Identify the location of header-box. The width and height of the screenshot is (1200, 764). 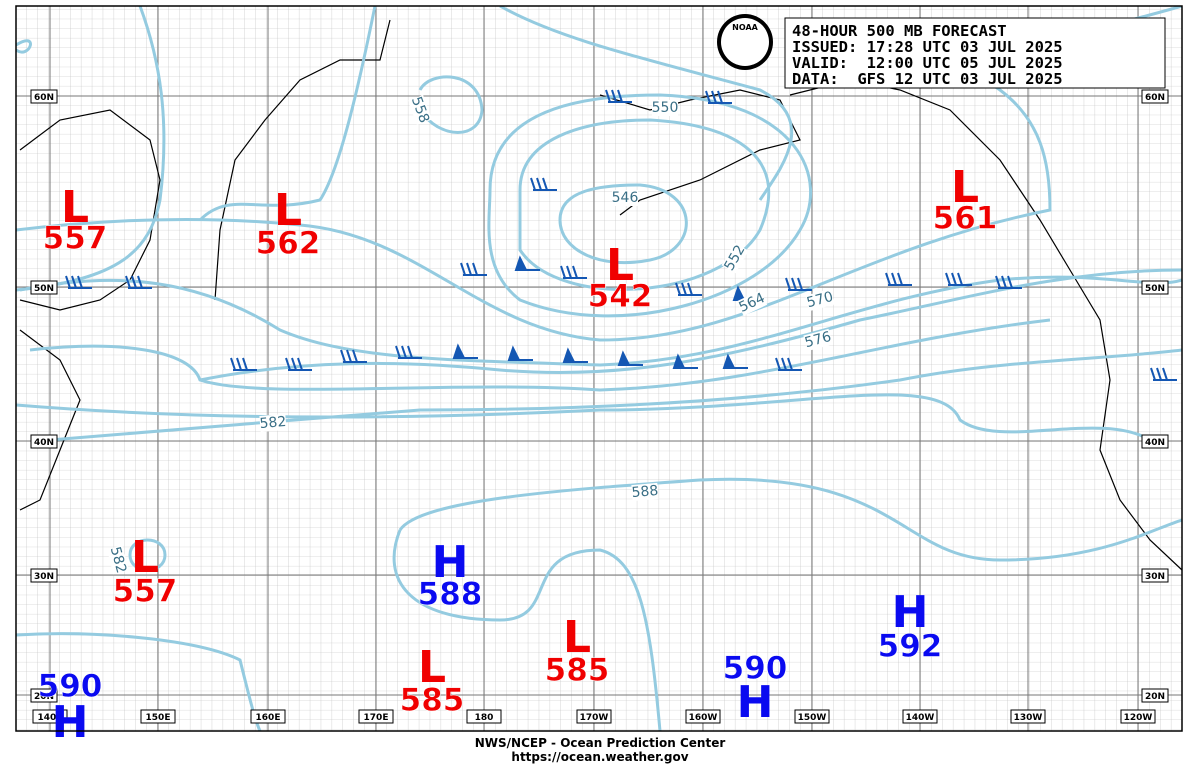
(975, 53).